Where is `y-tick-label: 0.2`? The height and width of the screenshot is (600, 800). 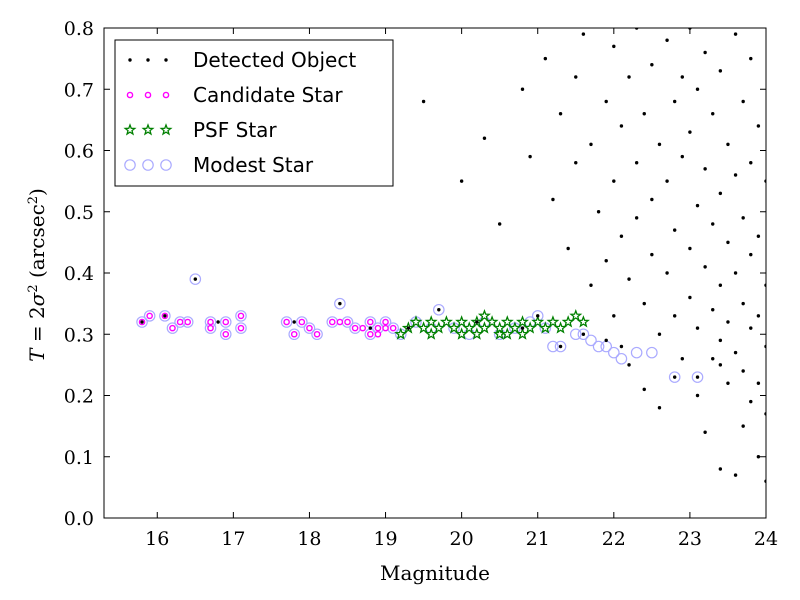 y-tick-label: 0.2 is located at coordinates (79, 397).